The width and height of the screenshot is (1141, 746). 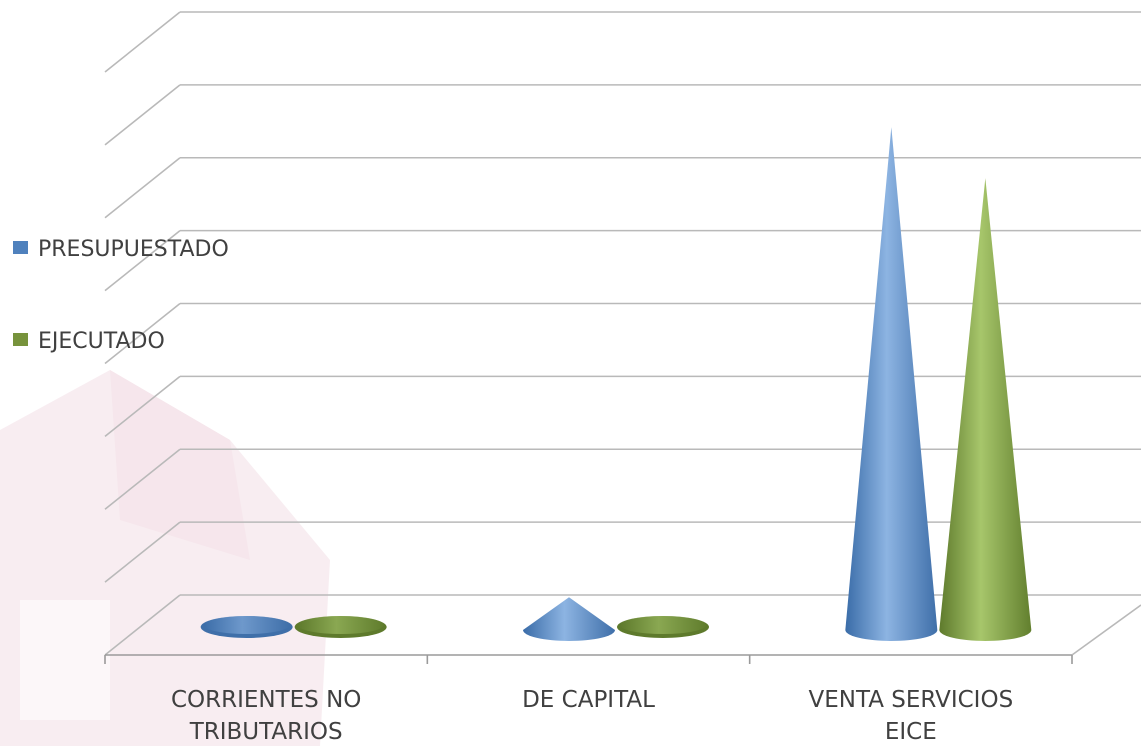 I want to click on background-decoration, so click(x=165, y=558).